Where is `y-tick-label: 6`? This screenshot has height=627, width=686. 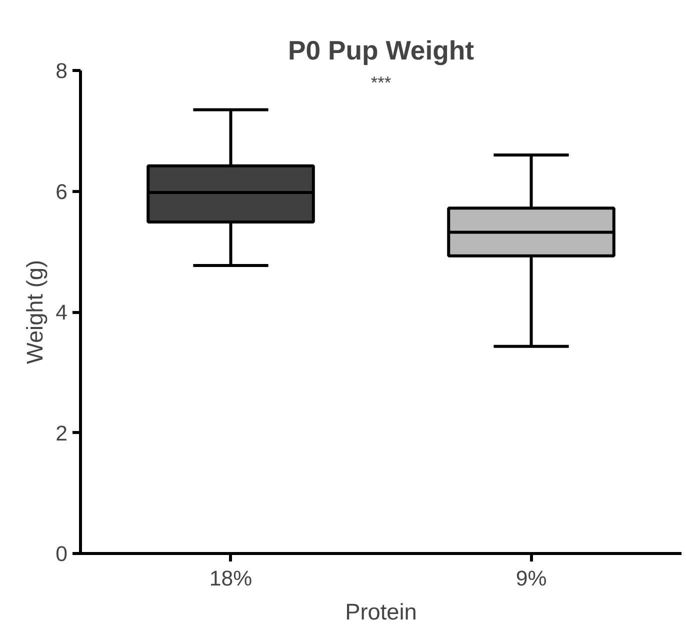 y-tick-label: 6 is located at coordinates (62, 192).